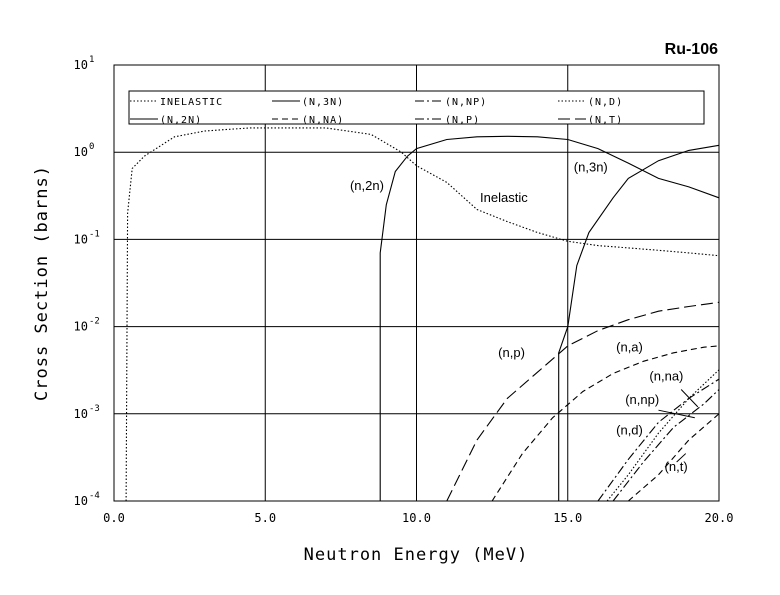 The width and height of the screenshot is (780, 595). I want to click on series-line-n3n, so click(639, 322).